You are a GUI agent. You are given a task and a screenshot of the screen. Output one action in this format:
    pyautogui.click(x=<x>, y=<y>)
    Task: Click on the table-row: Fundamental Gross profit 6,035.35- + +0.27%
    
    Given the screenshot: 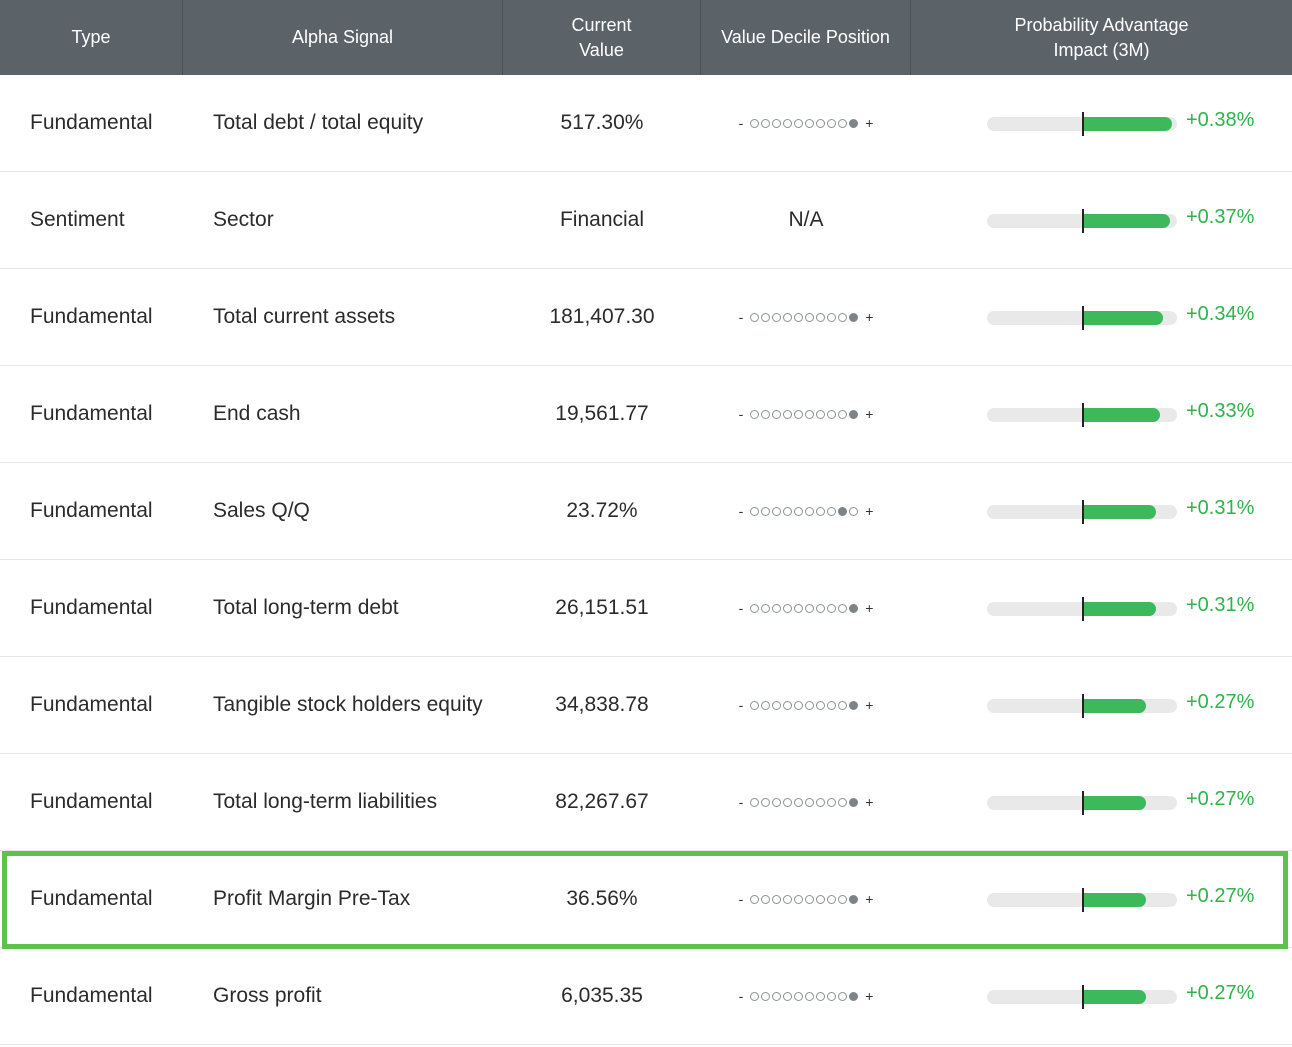 What is the action you would take?
    pyautogui.click(x=646, y=996)
    